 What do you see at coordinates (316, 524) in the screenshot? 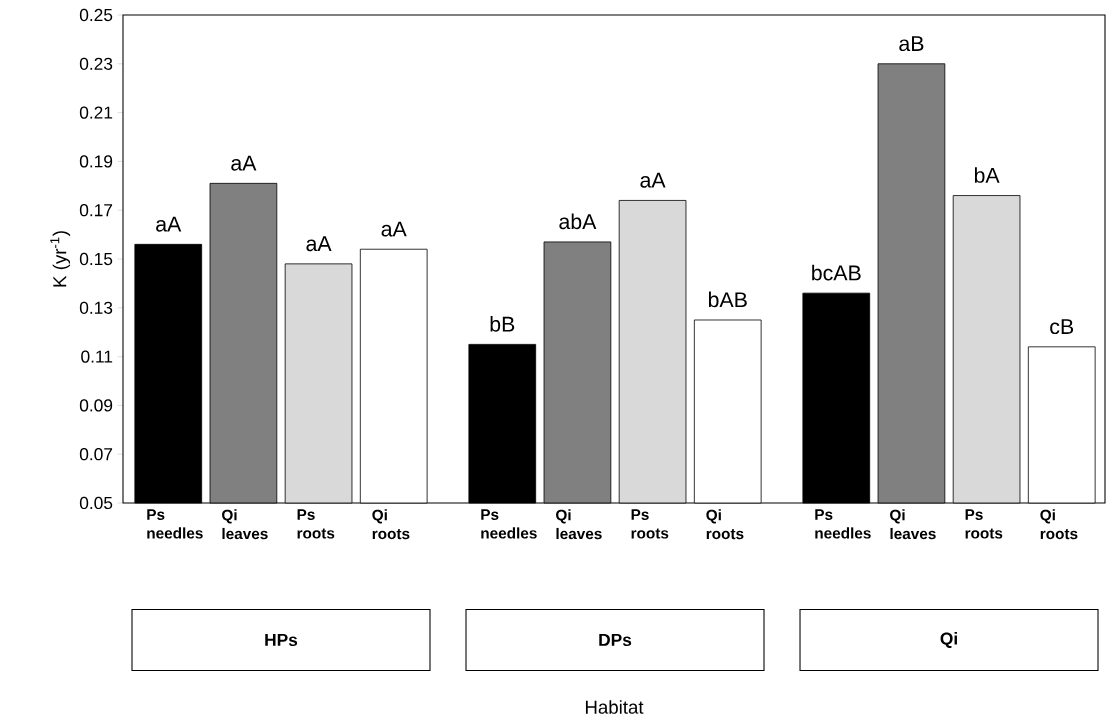
I see `series-label: Ps roots` at bounding box center [316, 524].